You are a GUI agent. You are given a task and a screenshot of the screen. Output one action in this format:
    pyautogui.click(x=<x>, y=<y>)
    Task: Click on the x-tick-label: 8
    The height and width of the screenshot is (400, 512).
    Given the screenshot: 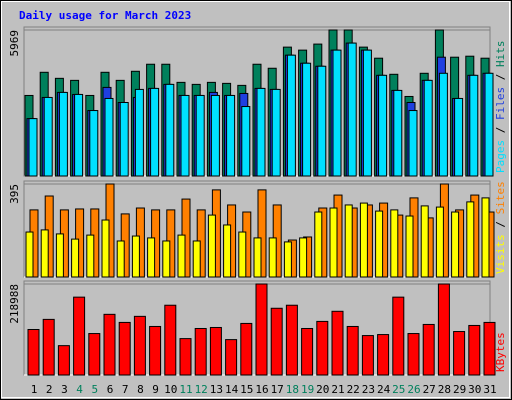 What is the action you would take?
    pyautogui.click(x=140, y=389)
    